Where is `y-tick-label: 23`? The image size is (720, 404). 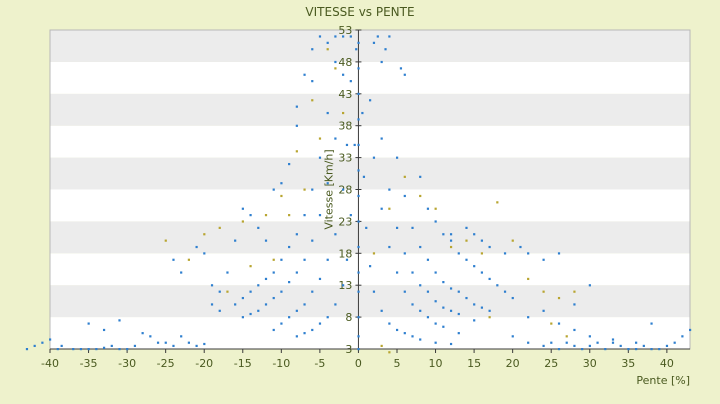
y-tick-label: 23 is located at coordinates (345, 221).